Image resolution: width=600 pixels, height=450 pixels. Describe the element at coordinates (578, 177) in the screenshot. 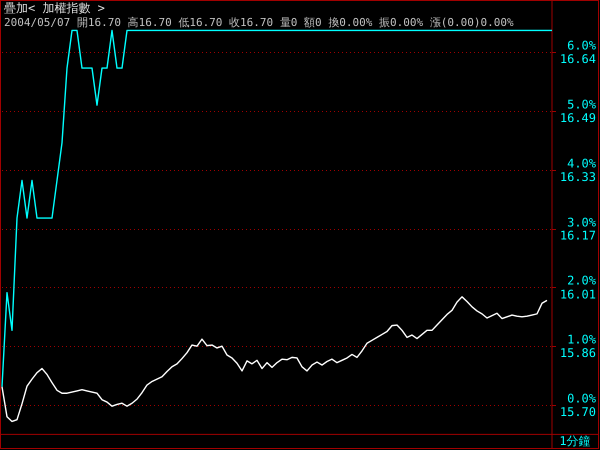

I see `y2-tick-label: 16.33` at that location.